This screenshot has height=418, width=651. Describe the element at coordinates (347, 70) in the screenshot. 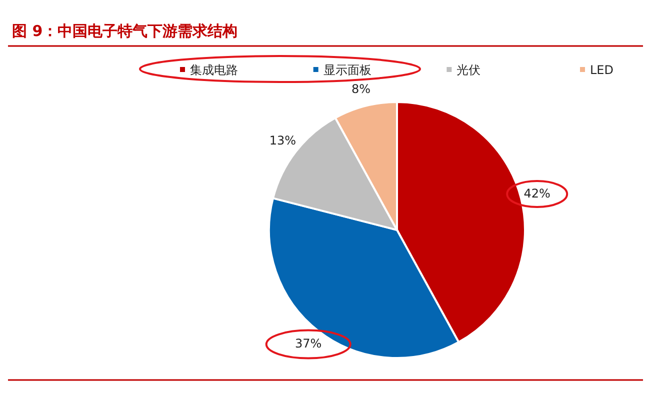

I see `legend-label: 显示面板` at that location.